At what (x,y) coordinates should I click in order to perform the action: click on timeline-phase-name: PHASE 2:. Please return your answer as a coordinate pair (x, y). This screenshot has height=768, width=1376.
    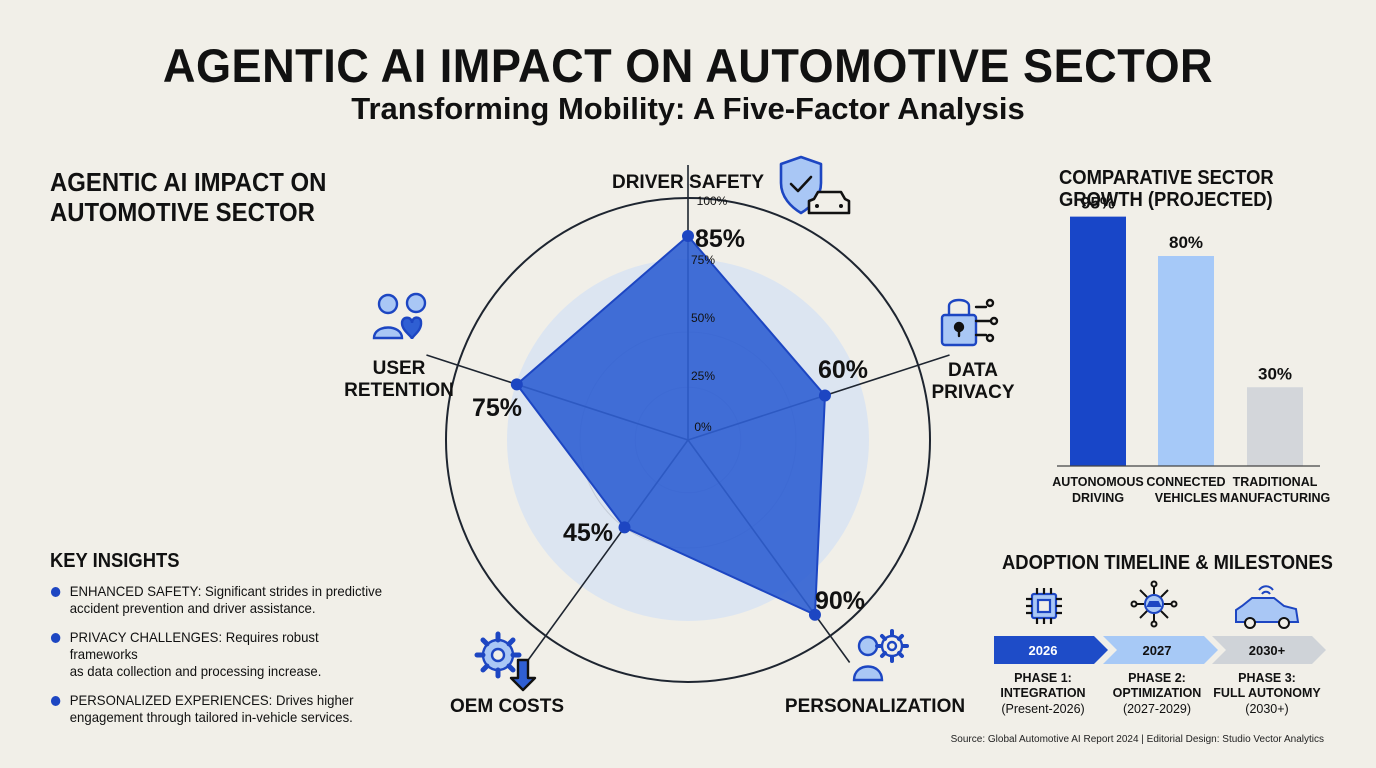
    Looking at the image, I should click on (1157, 678).